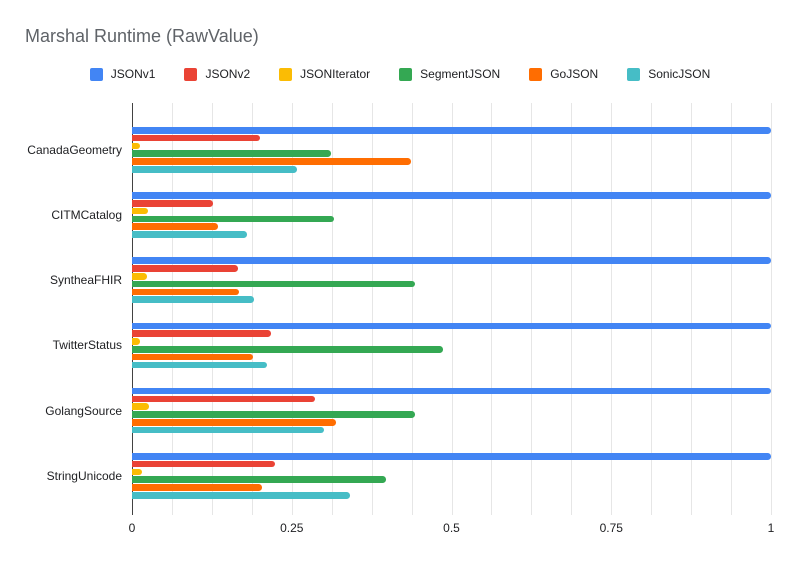 Image resolution: width=800 pixels, height=568 pixels. I want to click on bar-canadageometry-sonicjson, so click(214, 169).